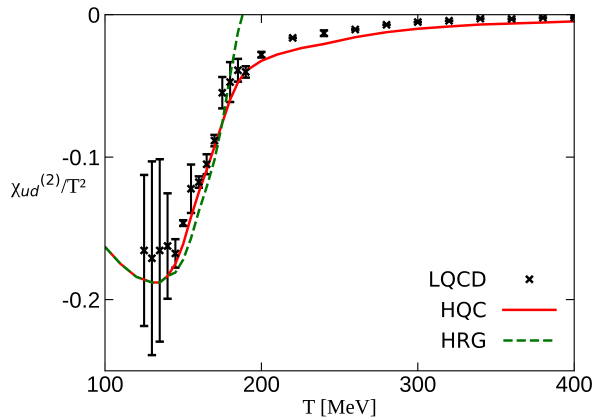  I want to click on y-axis-title: χ$_{ud}$$^{(2)}$/T², so click(48, 186).